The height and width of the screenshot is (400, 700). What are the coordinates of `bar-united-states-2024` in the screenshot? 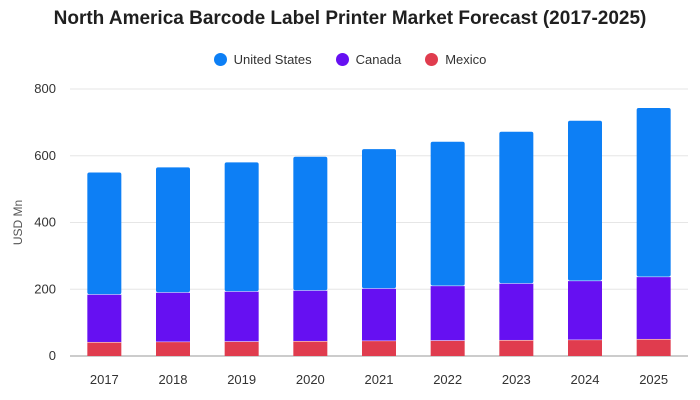 It's located at (585, 200).